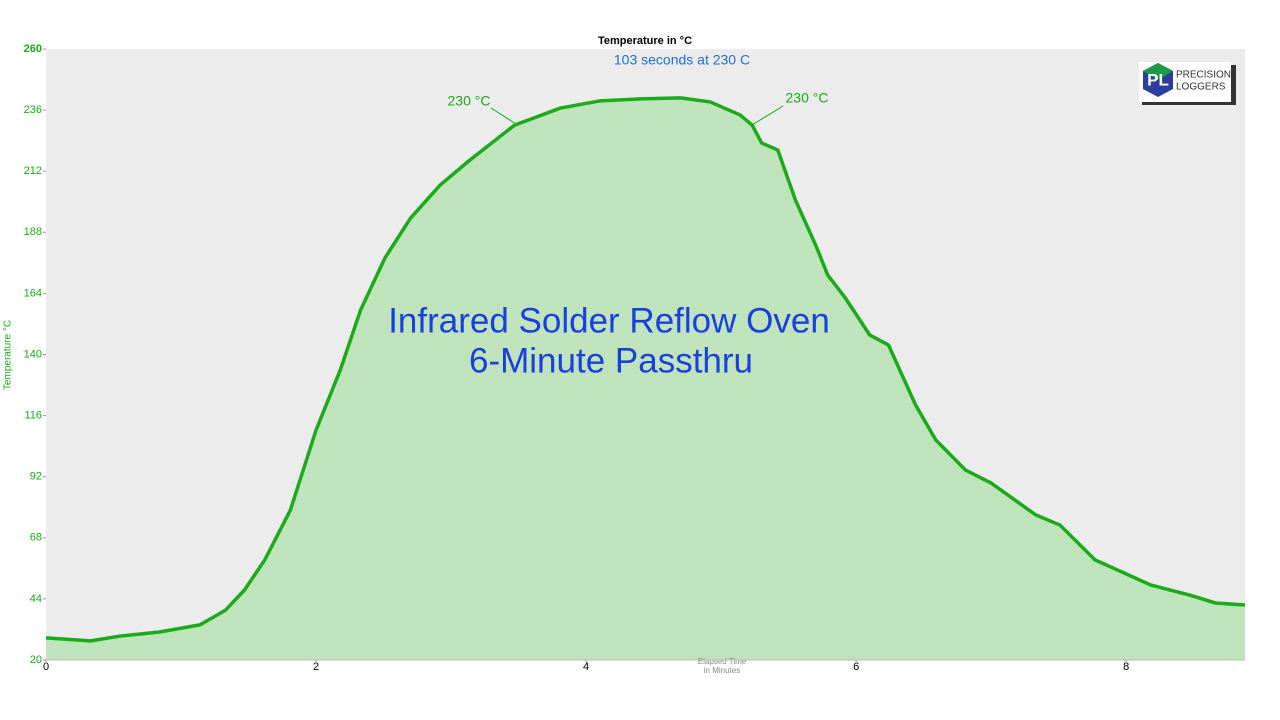 Image resolution: width=1280 pixels, height=720 pixels. What do you see at coordinates (36, 599) in the screenshot?
I see `y-tick-label: 44` at bounding box center [36, 599].